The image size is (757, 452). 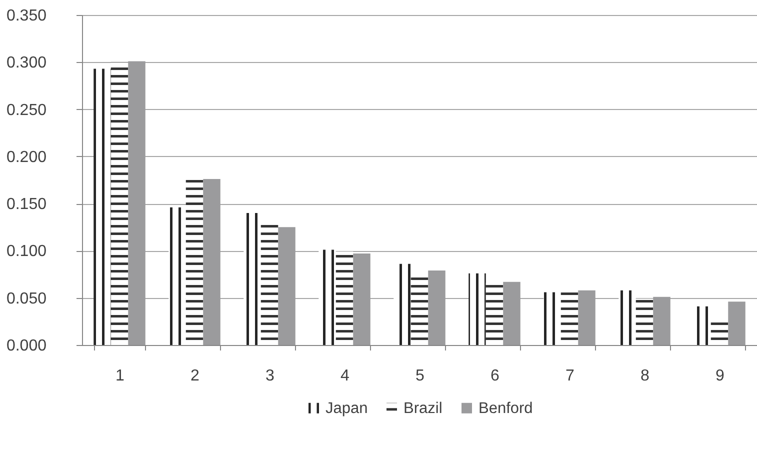 I want to click on y-tick-label: 0.300, so click(x=26, y=63).